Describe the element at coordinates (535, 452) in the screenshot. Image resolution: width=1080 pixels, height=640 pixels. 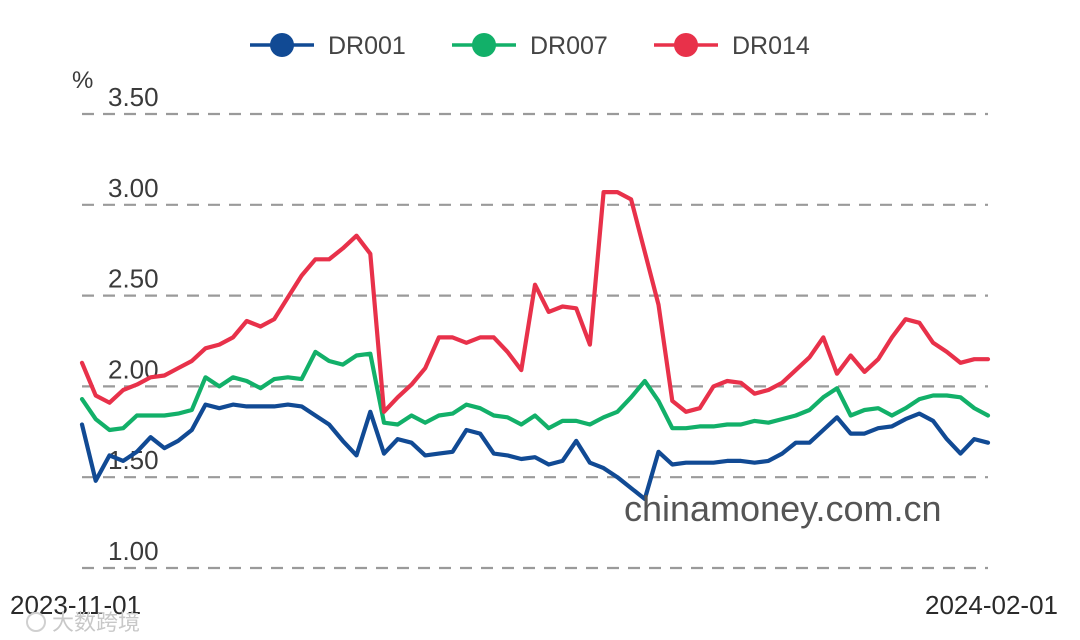
I see `series-line-dr001` at that location.